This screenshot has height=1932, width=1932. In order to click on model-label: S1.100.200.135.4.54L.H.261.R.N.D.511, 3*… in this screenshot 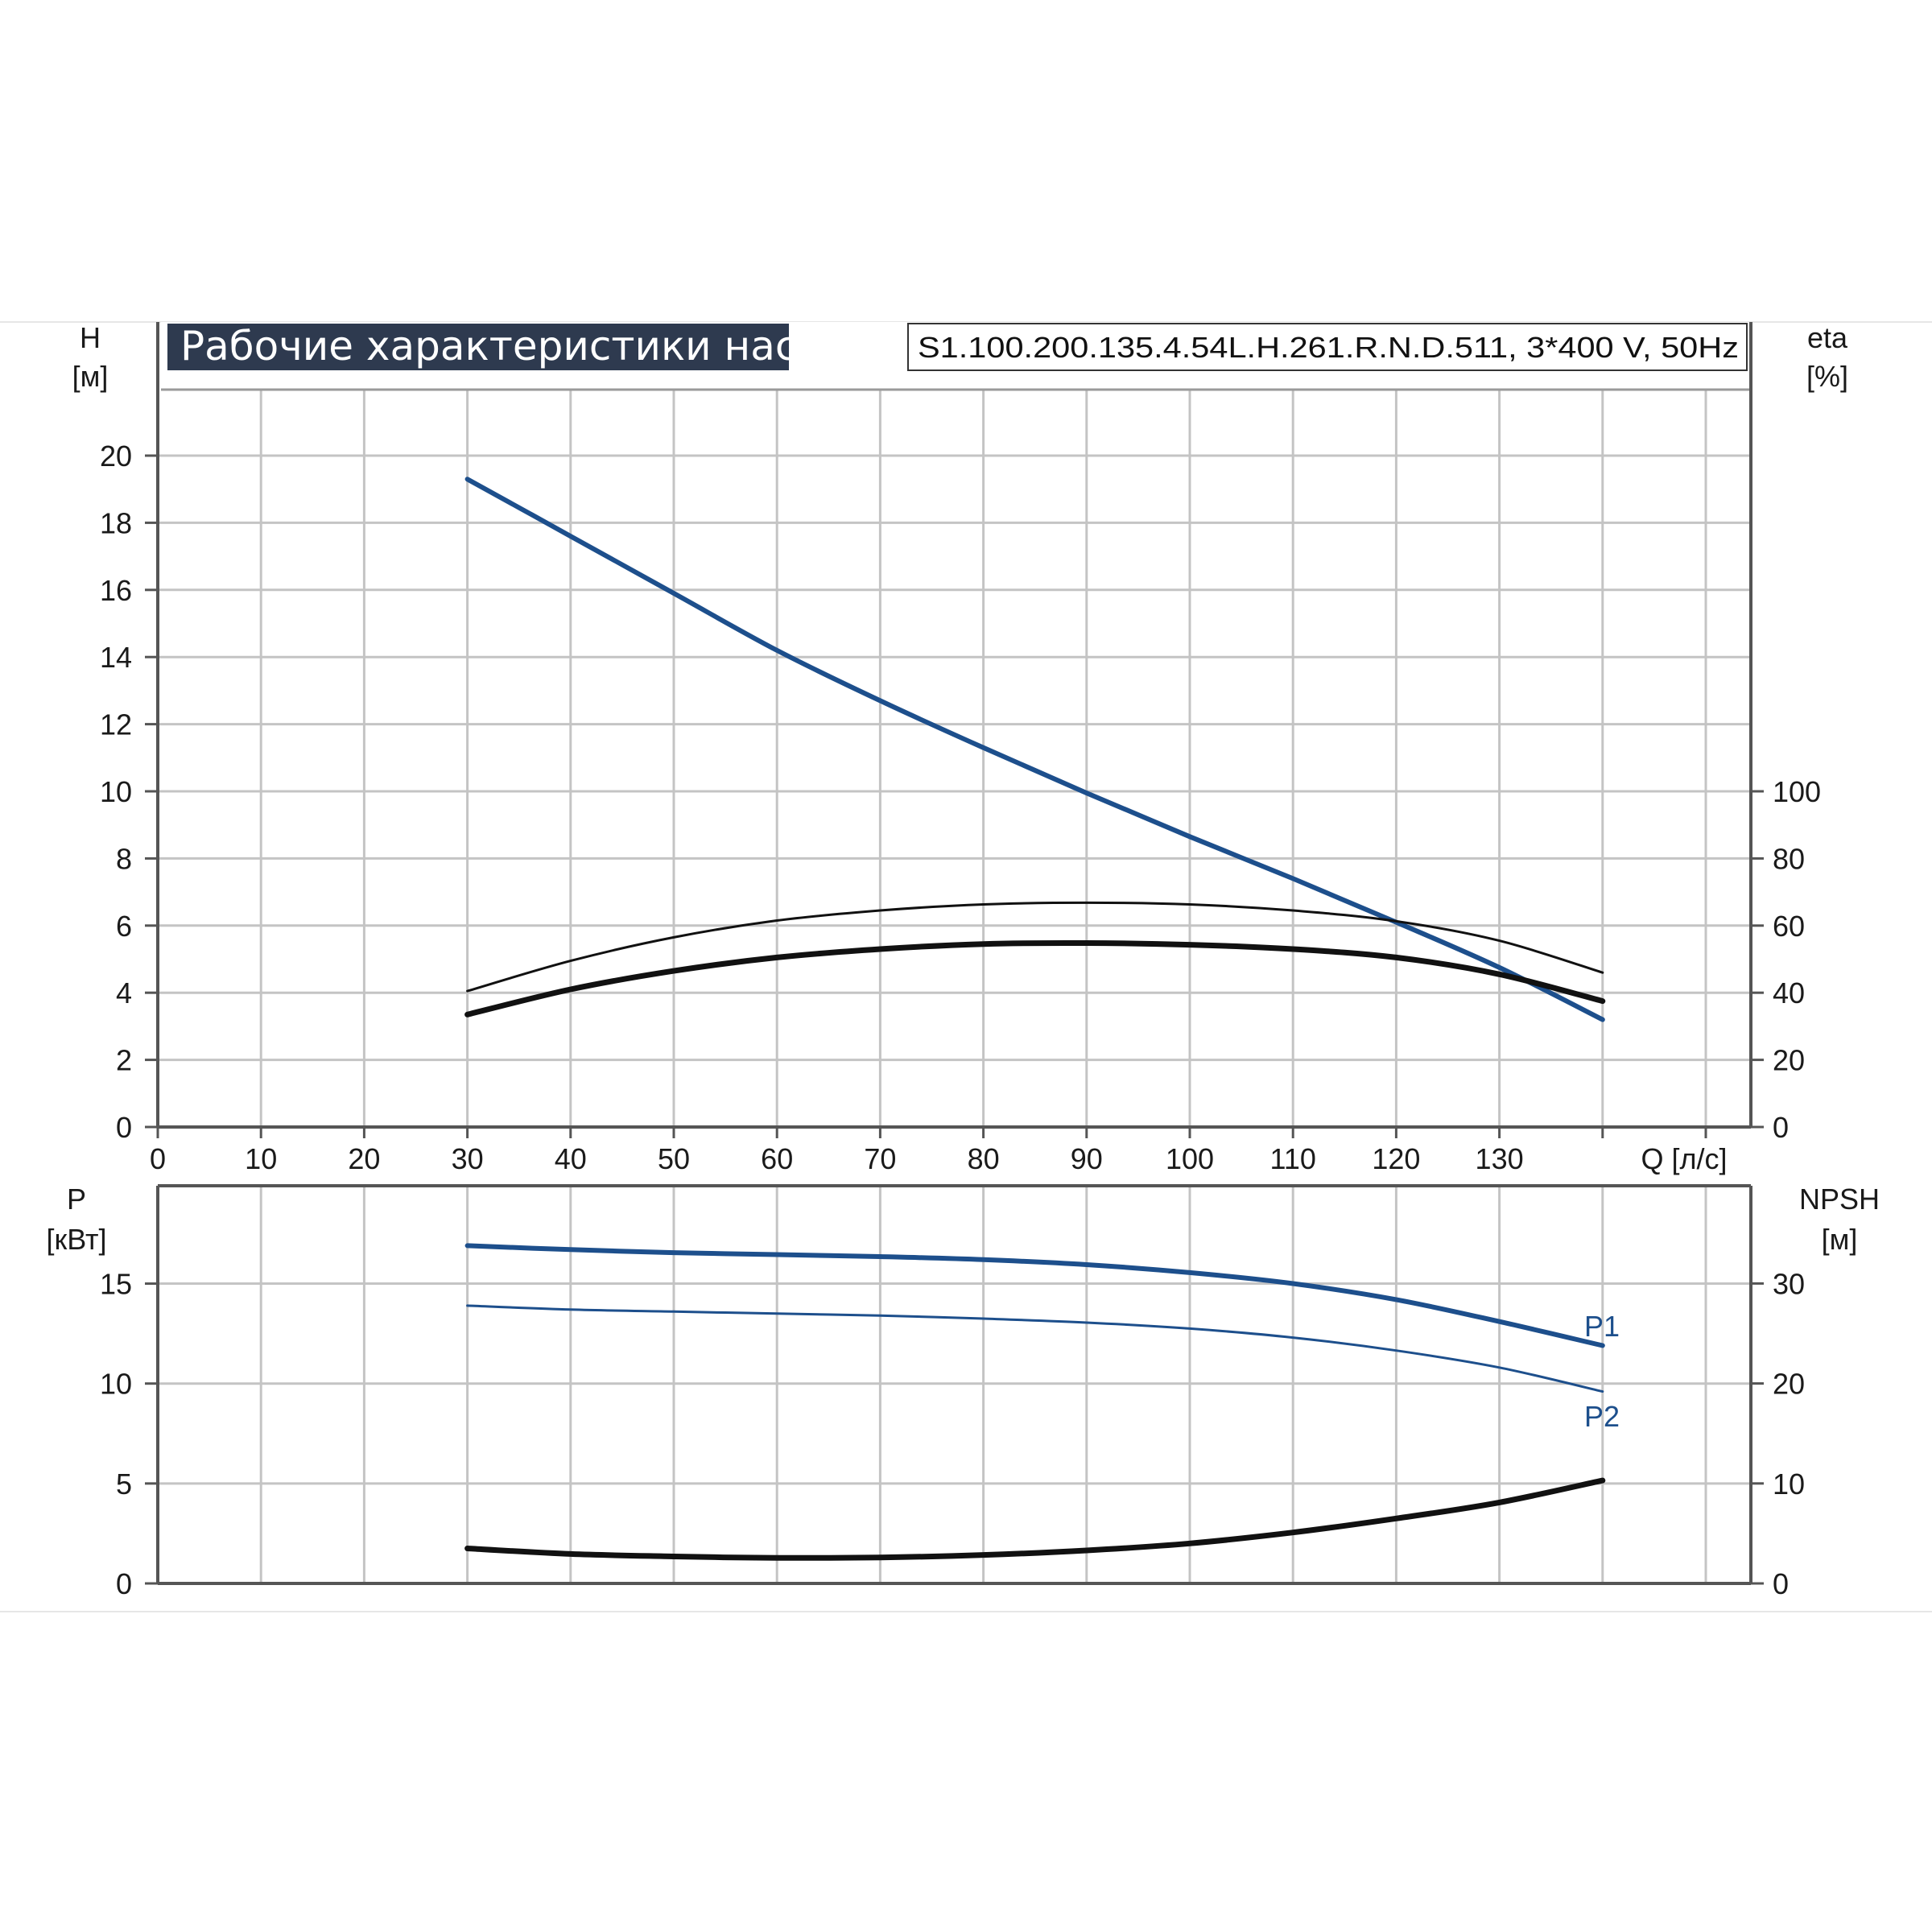, I will do `click(1328, 347)`.